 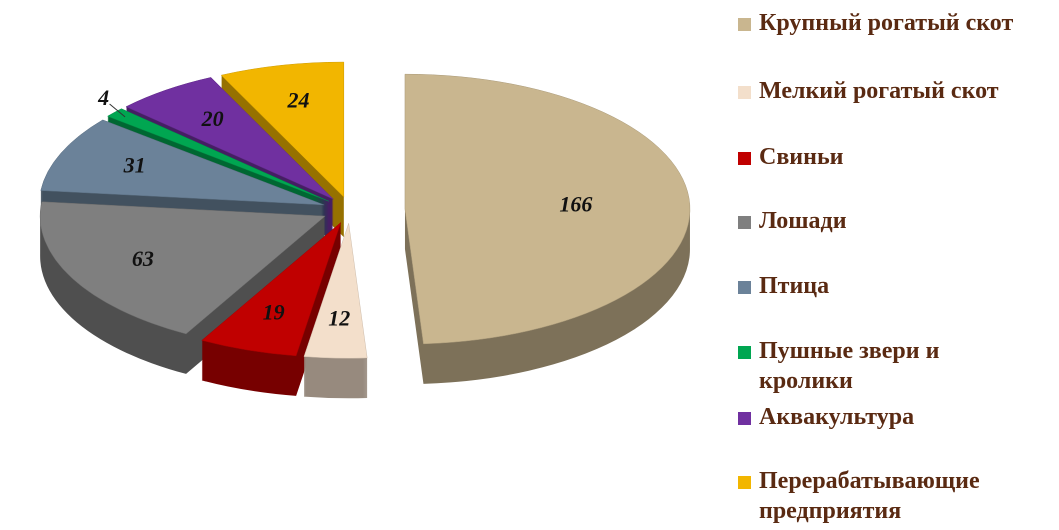 I want to click on legend-item: Пушные звери и кролики, so click(x=898, y=366).